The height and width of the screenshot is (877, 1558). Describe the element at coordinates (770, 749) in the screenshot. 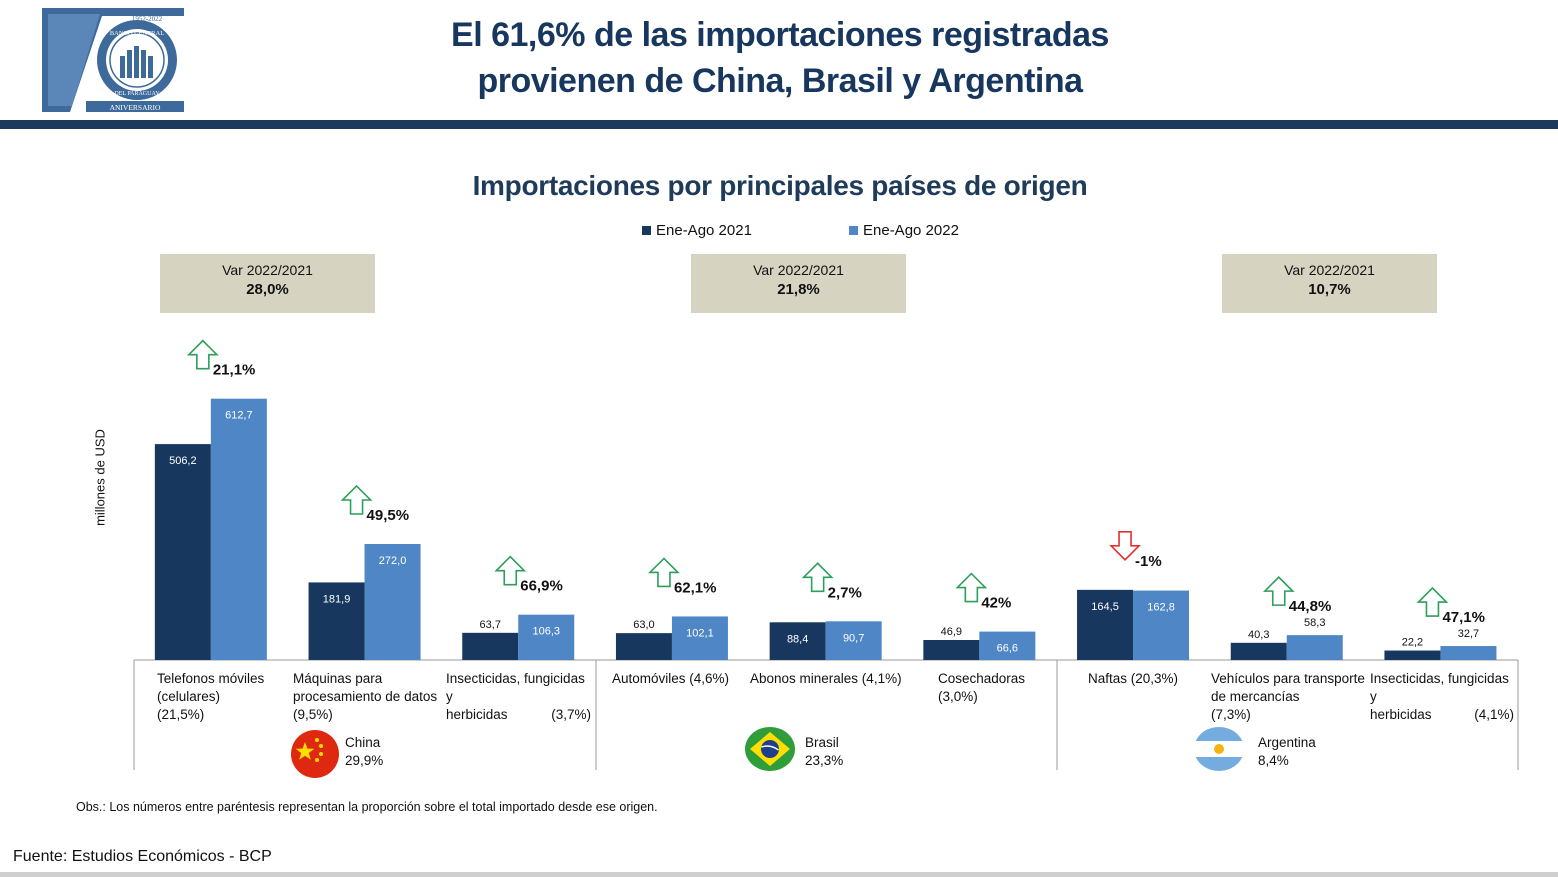

I see `brazil-flag-icon` at that location.